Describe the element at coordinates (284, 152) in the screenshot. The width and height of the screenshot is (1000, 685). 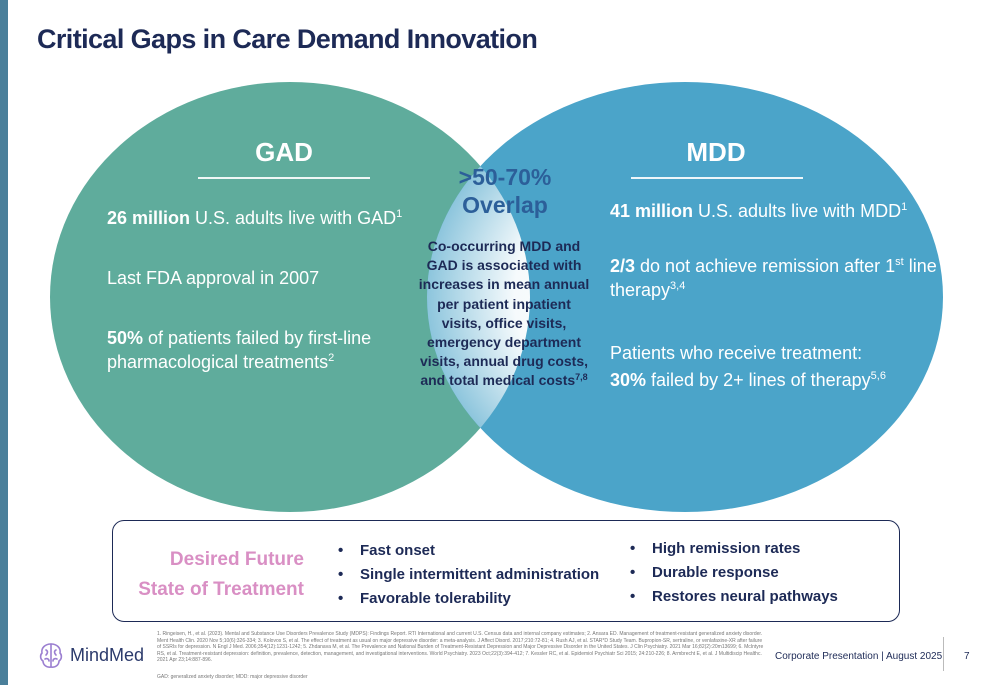
I see `gad-heading: GAD` at that location.